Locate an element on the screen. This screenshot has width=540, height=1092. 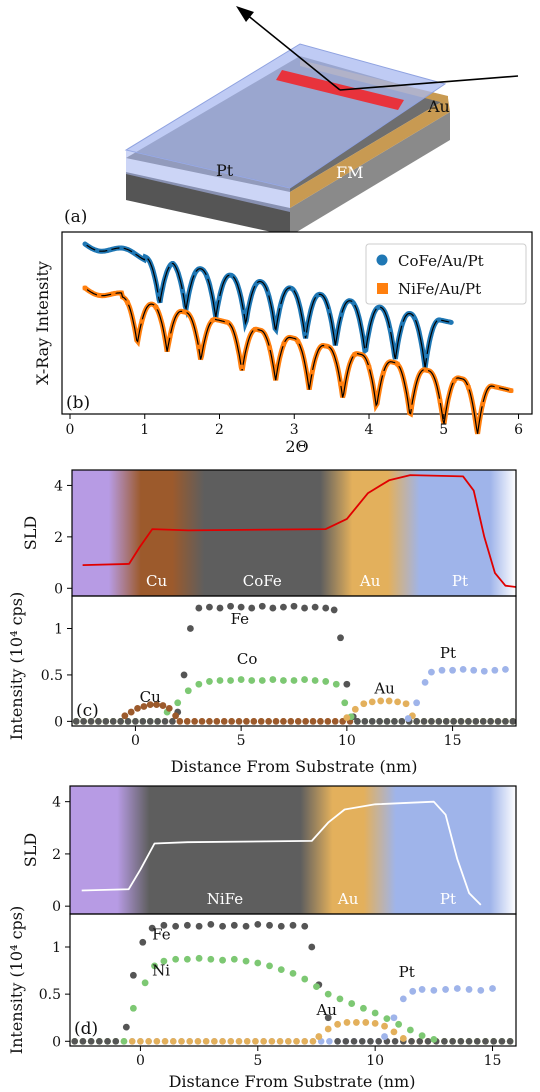
intensity-xtick-label: 0 is located at coordinates (140, 1061).